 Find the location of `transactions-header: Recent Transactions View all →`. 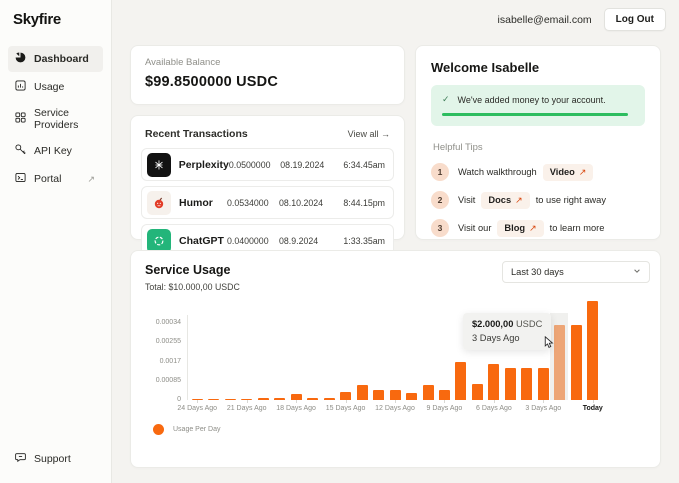

transactions-header: Recent Transactions View all → is located at coordinates (267, 137).